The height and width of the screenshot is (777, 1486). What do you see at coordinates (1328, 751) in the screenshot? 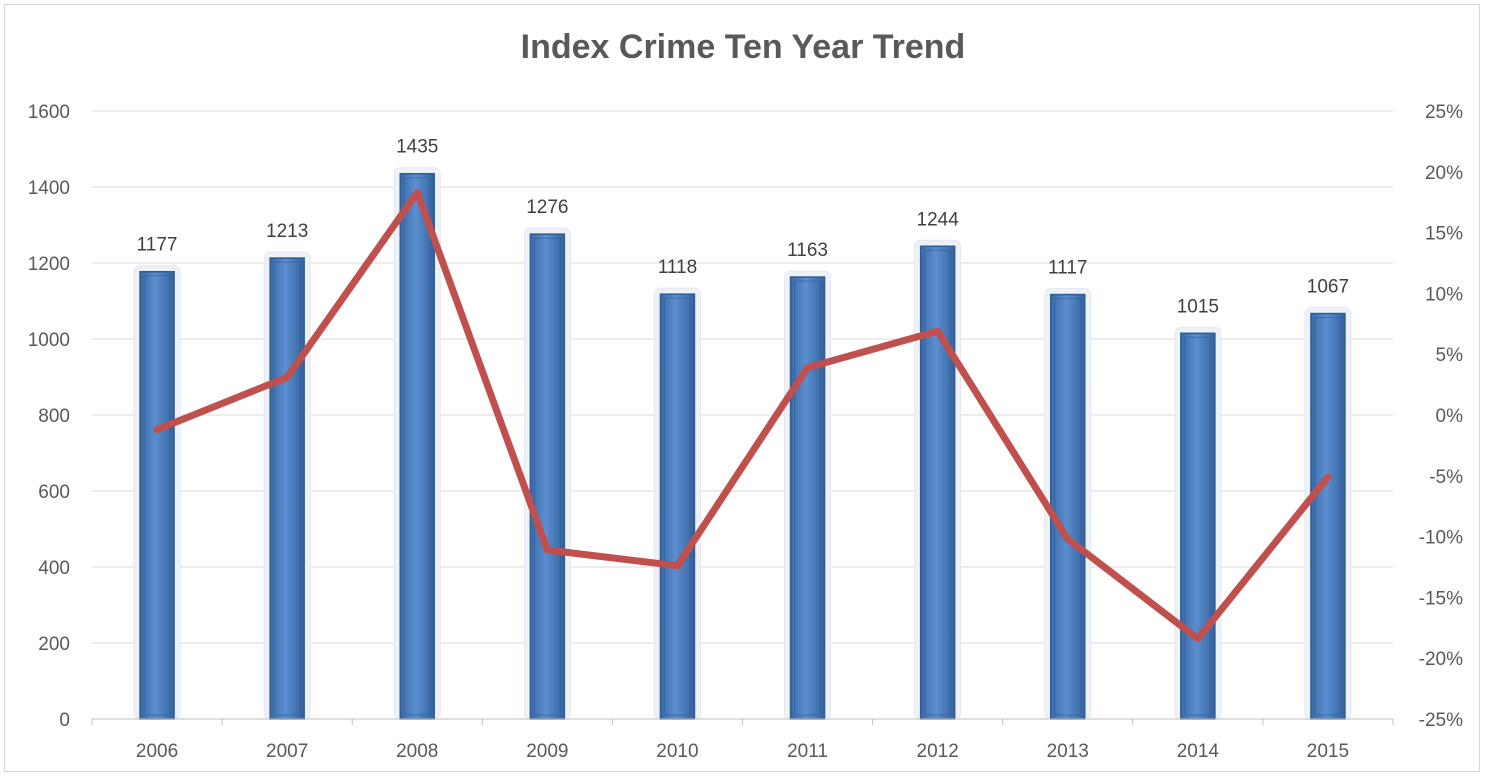
I see `x-tick-label: 2015` at bounding box center [1328, 751].